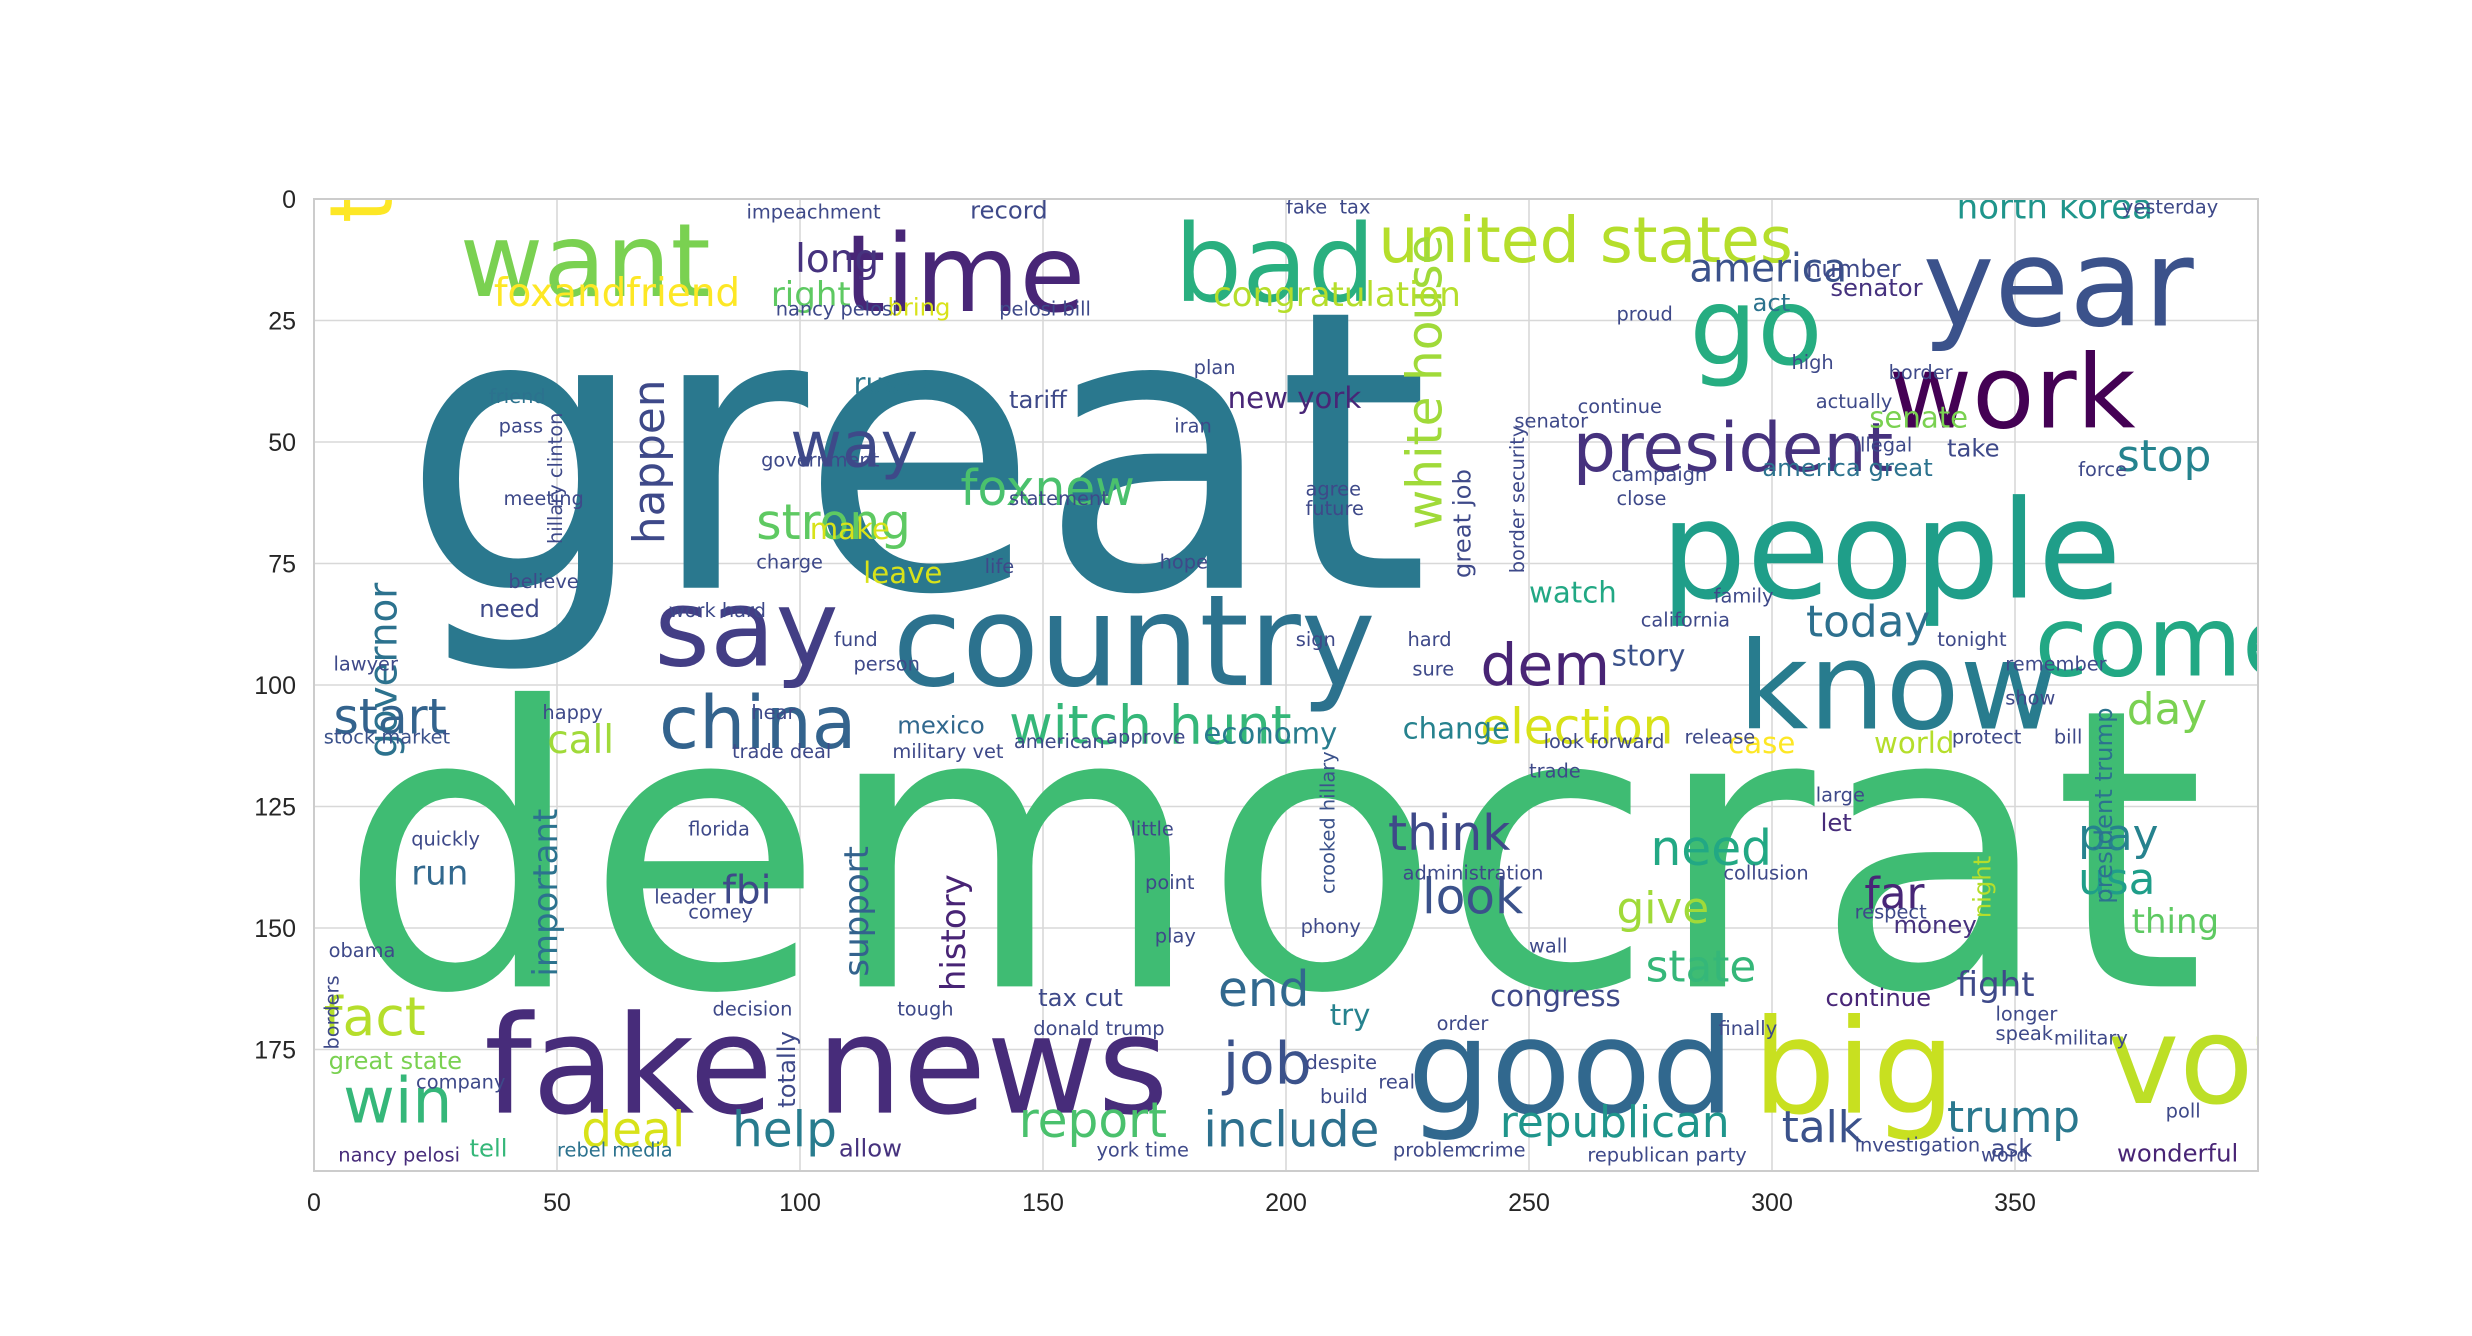  Describe the element at coordinates (2027, 1013) in the screenshot. I see `word-longer: longer` at that location.